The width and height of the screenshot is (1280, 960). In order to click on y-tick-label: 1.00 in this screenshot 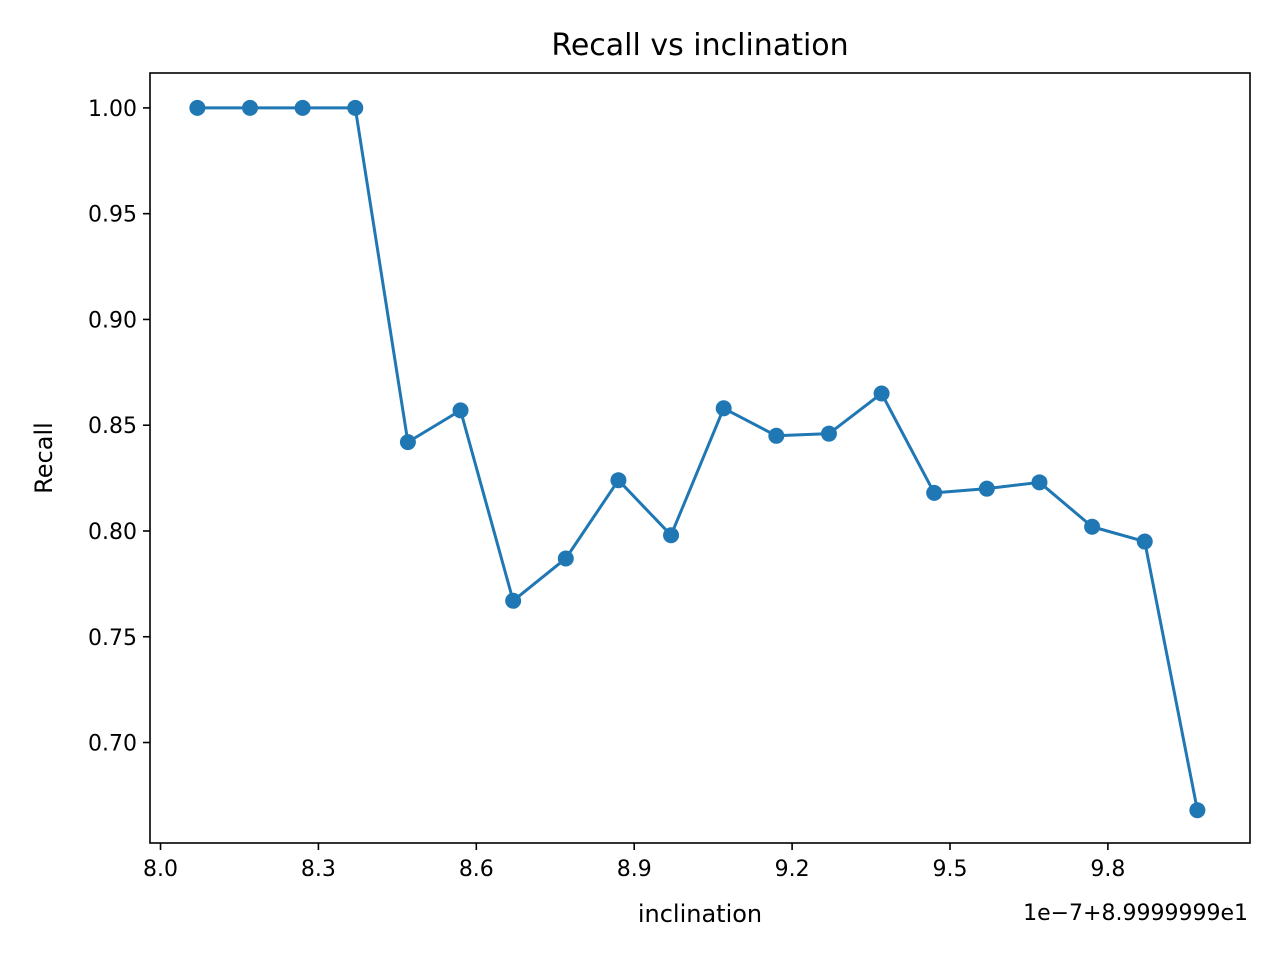, I will do `click(112, 109)`.